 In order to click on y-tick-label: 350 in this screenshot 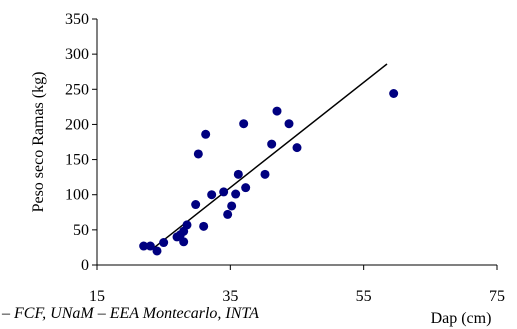, I will do `click(77, 19)`.